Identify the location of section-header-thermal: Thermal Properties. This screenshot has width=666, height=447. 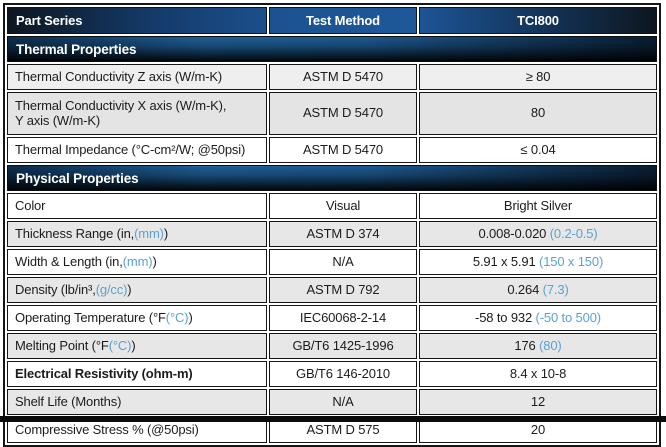
(332, 49).